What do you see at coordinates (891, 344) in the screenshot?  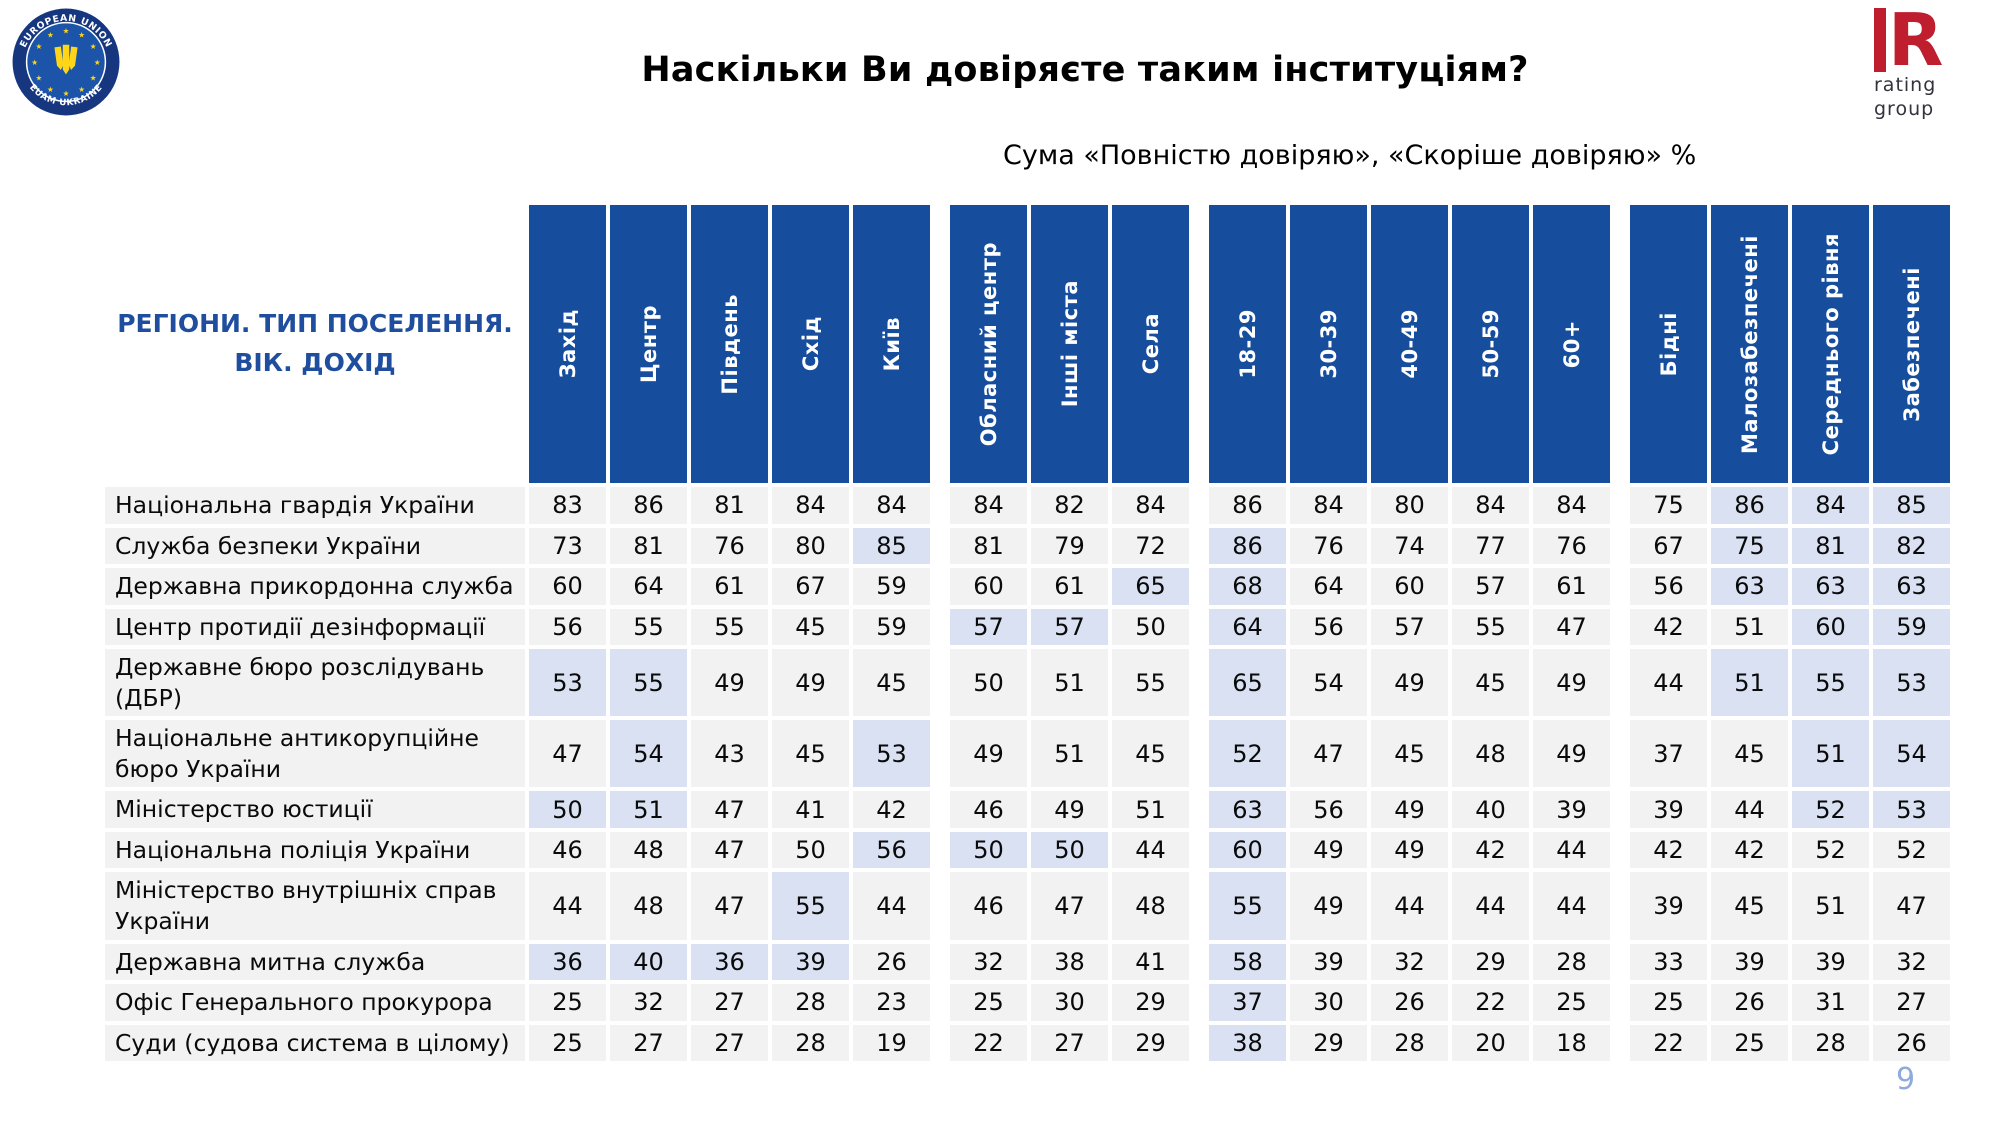 I see `column-header-label: Київ` at bounding box center [891, 344].